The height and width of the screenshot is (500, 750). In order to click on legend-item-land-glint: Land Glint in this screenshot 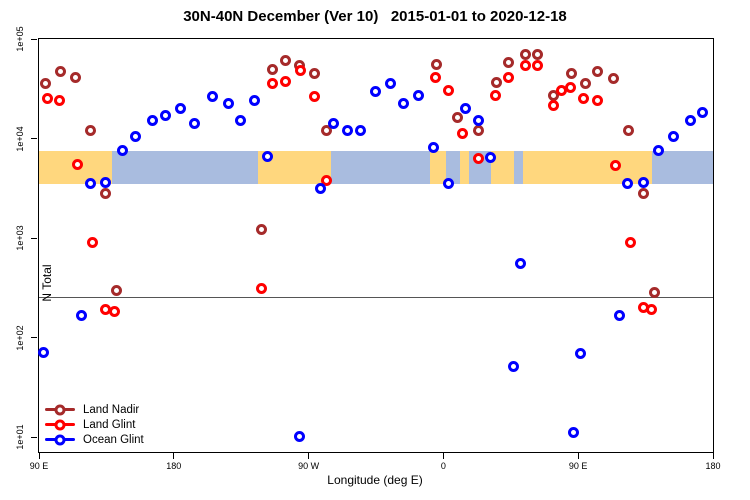, I will do `click(94, 424)`.